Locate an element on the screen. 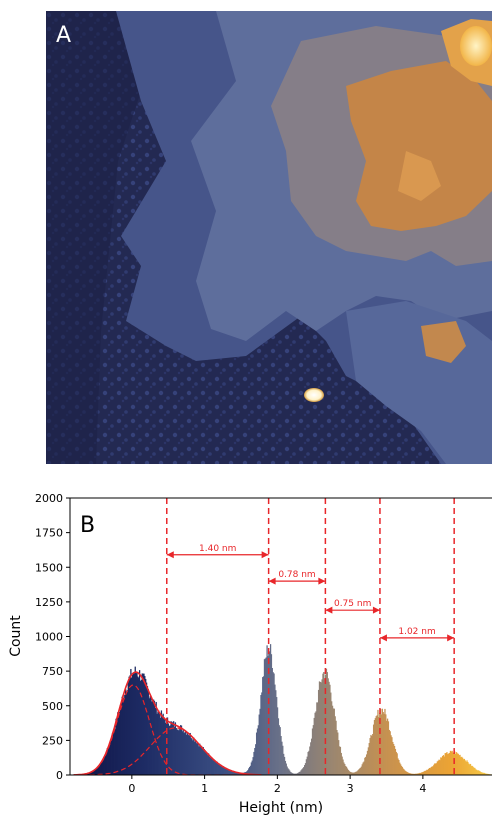 This screenshot has width=492, height=818. panel-a-label: A is located at coordinates (63, 35).